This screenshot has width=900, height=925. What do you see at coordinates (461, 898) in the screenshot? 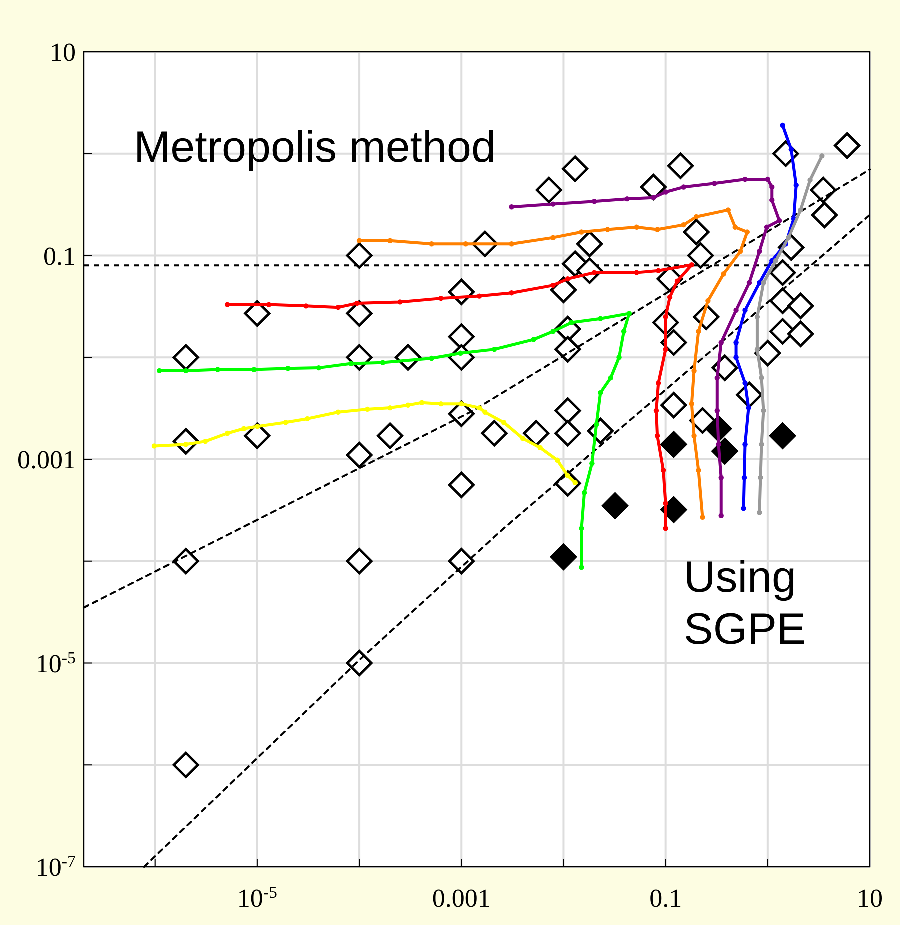
I see `x-tick-label: 0.001` at bounding box center [461, 898].